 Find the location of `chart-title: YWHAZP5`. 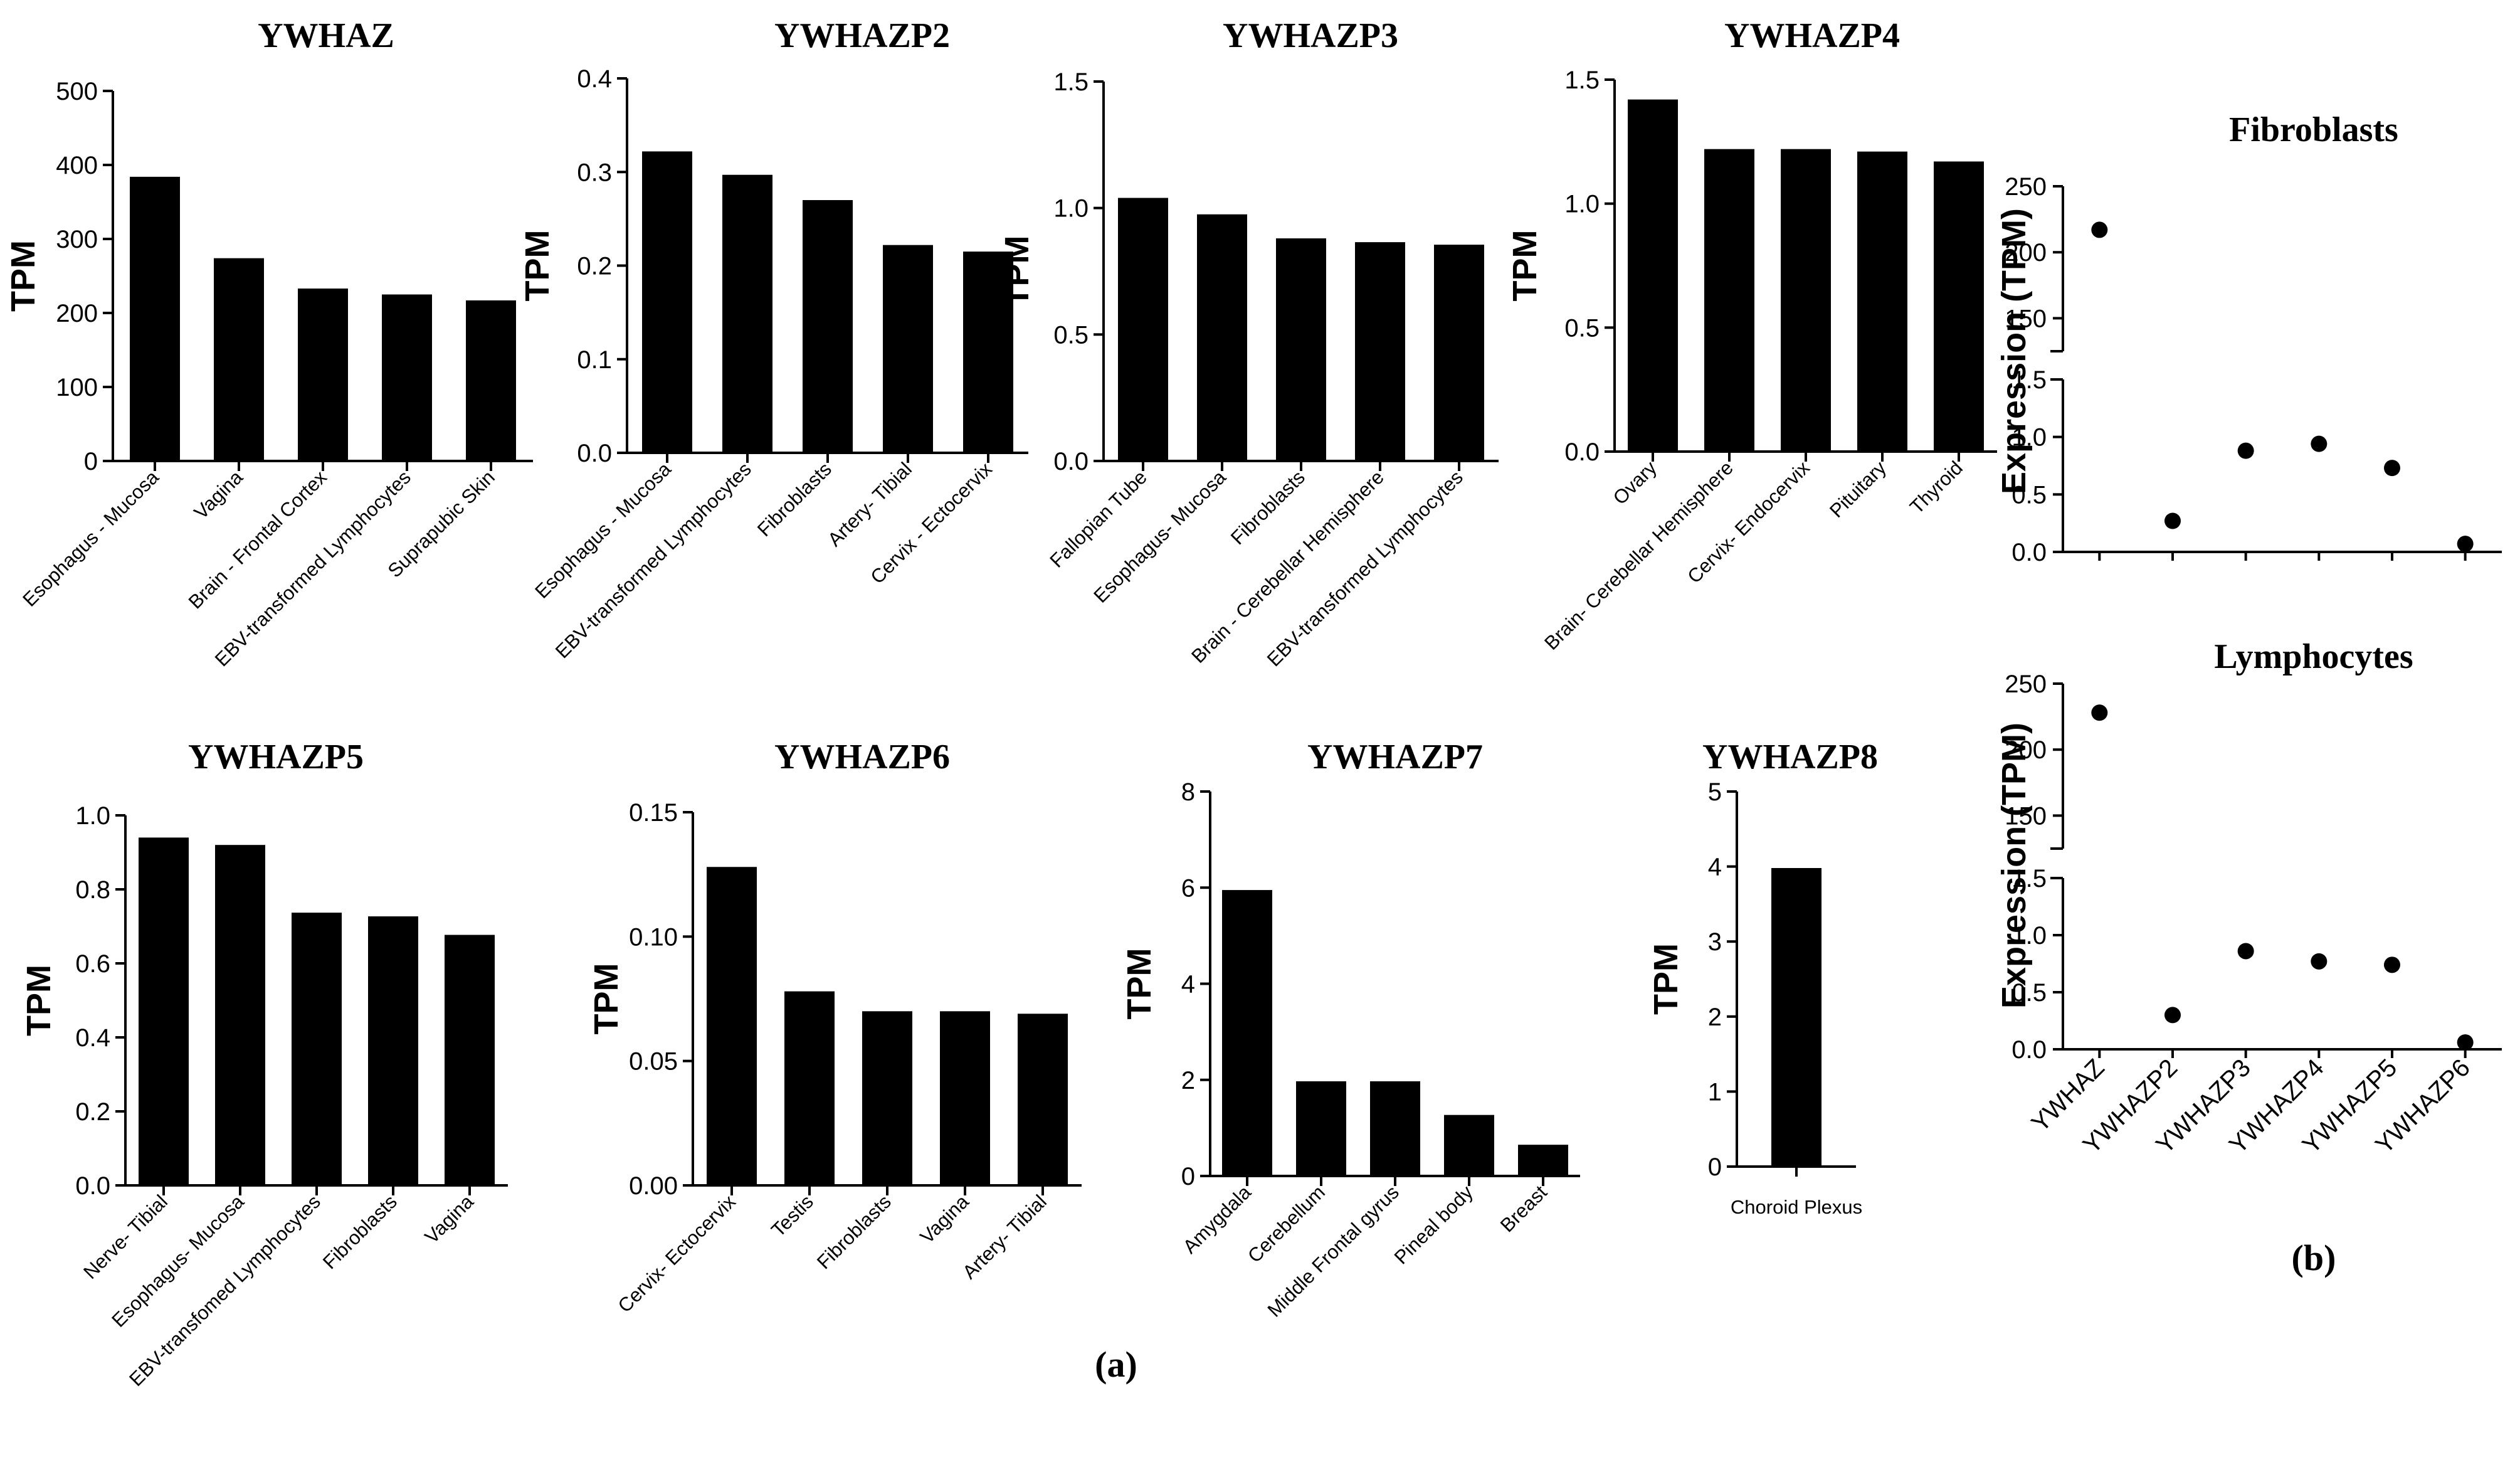

chart-title: YWHAZP5 is located at coordinates (276, 757).